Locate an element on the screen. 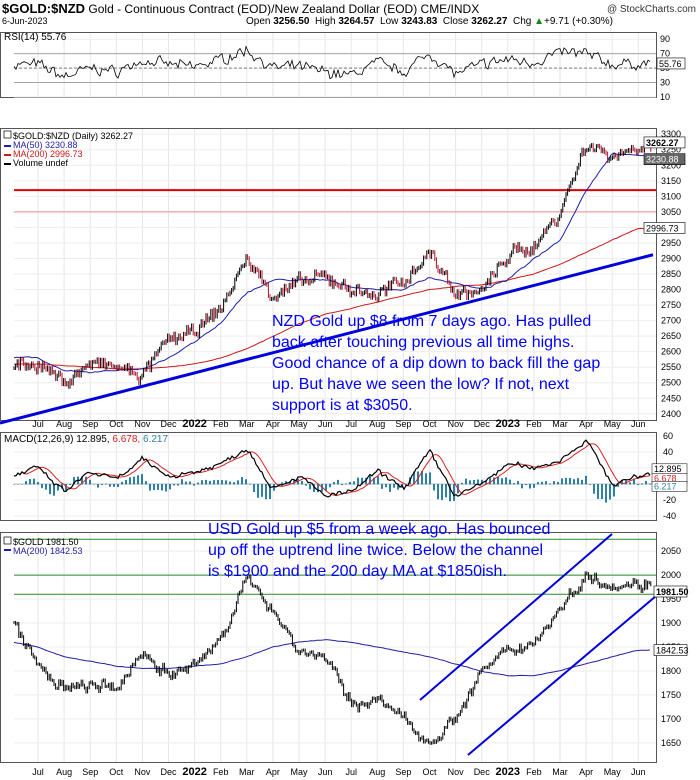 The image size is (700, 780). open-label: Open is located at coordinates (258, 21).